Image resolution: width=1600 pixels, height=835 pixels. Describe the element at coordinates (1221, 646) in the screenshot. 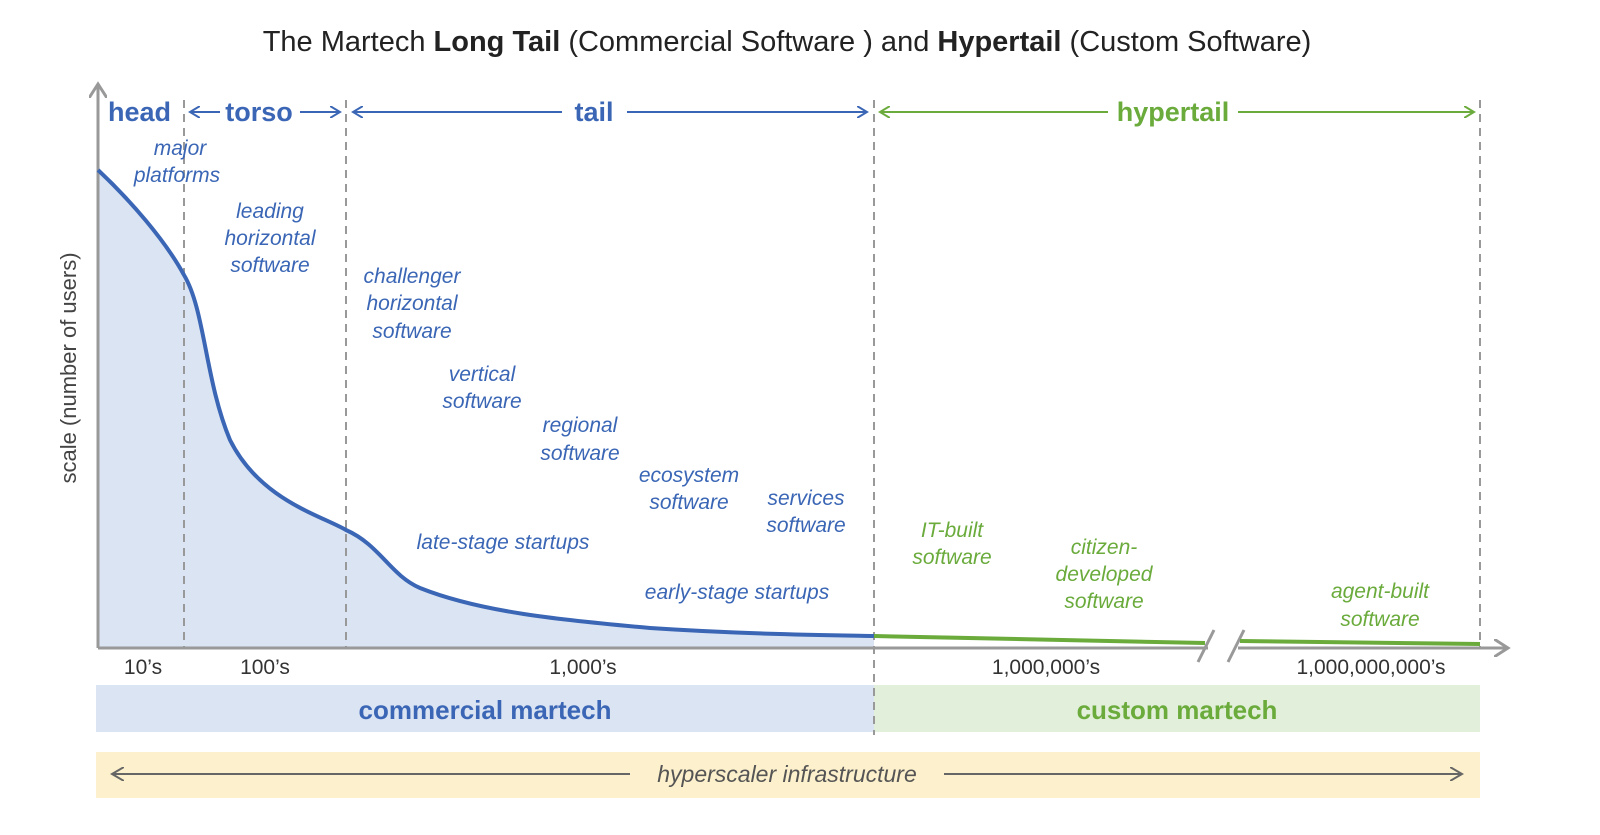

I see `axis-break-icon` at that location.